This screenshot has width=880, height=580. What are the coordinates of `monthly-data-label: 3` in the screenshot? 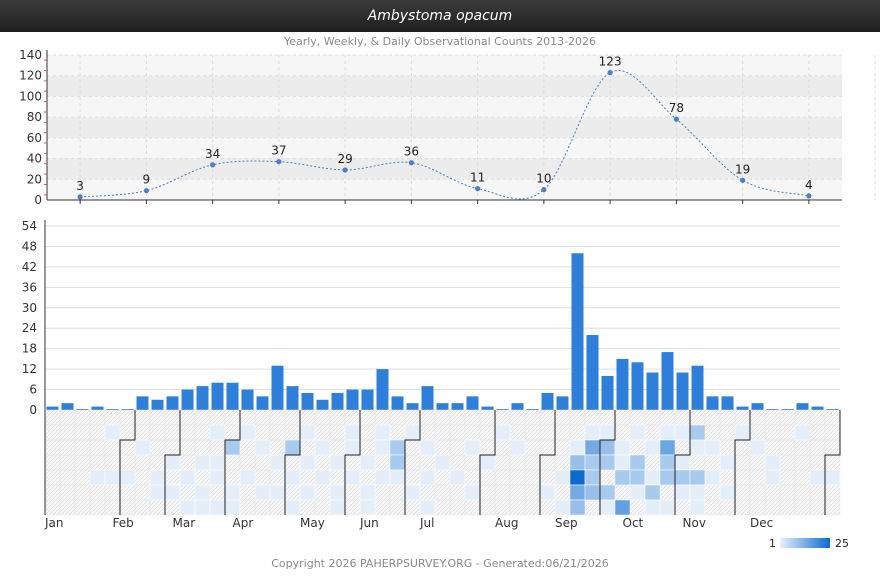 It's located at (80, 186).